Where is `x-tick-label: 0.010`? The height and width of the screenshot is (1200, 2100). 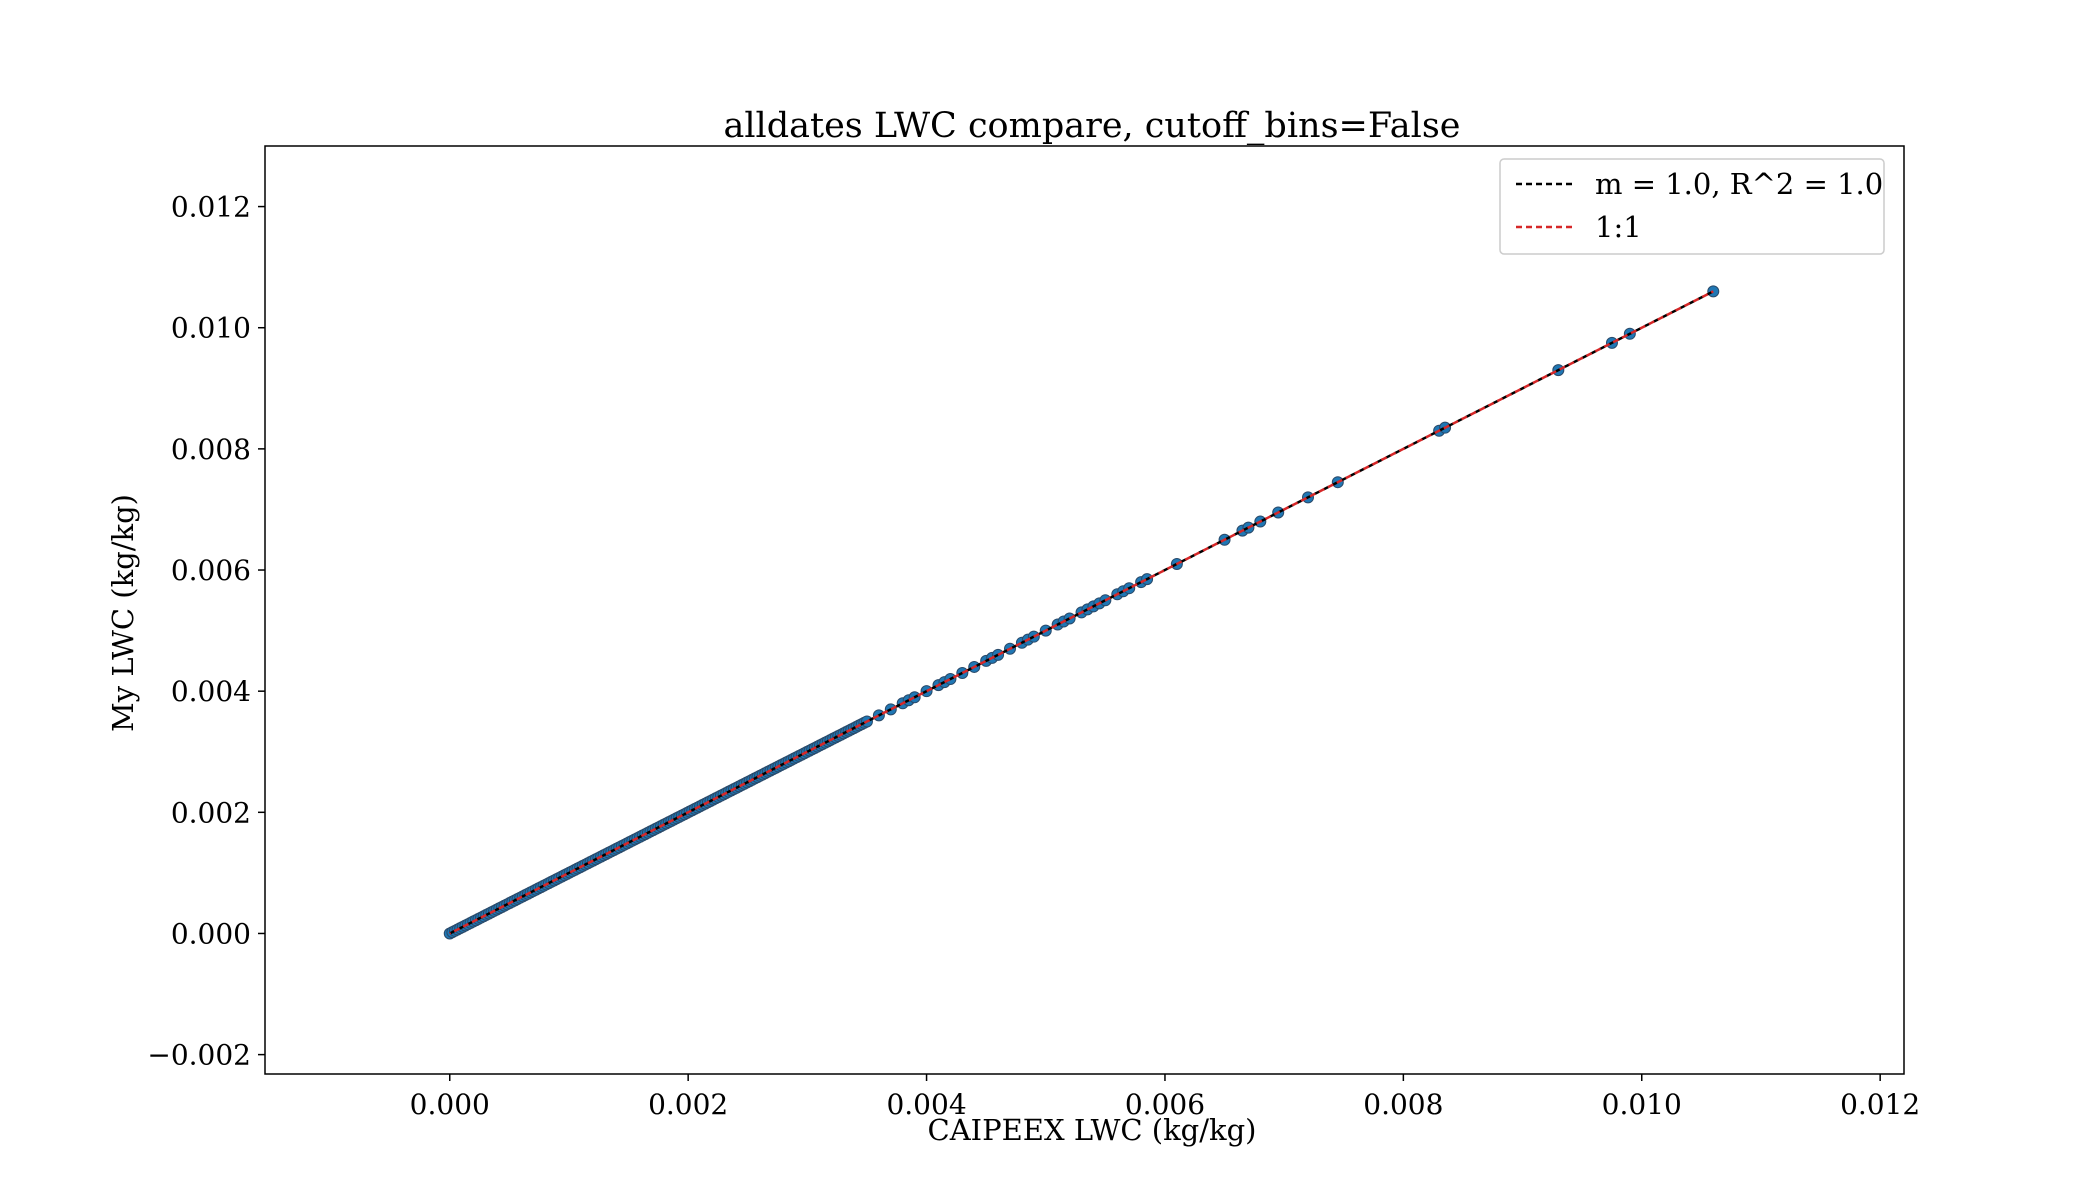
x-tick-label: 0.010 is located at coordinates (1642, 1104).